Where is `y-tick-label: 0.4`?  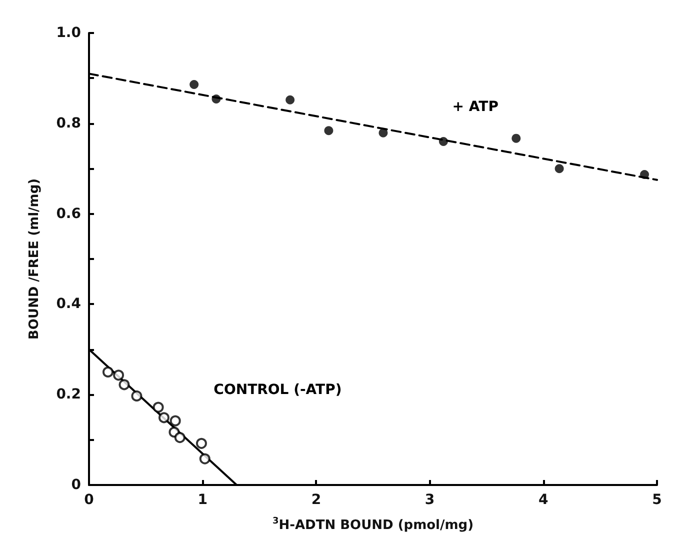 y-tick-label: 0.4 is located at coordinates (69, 304).